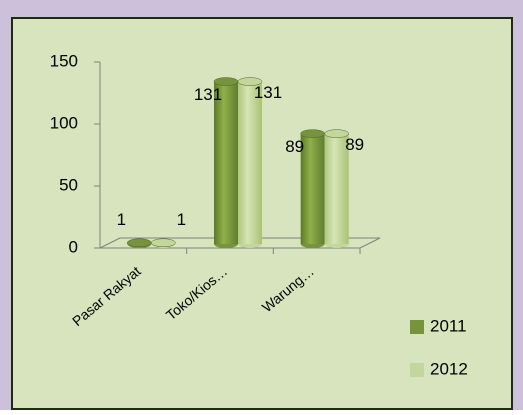  What do you see at coordinates (449, 368) in the screenshot?
I see `legend-label: 2012` at bounding box center [449, 368].